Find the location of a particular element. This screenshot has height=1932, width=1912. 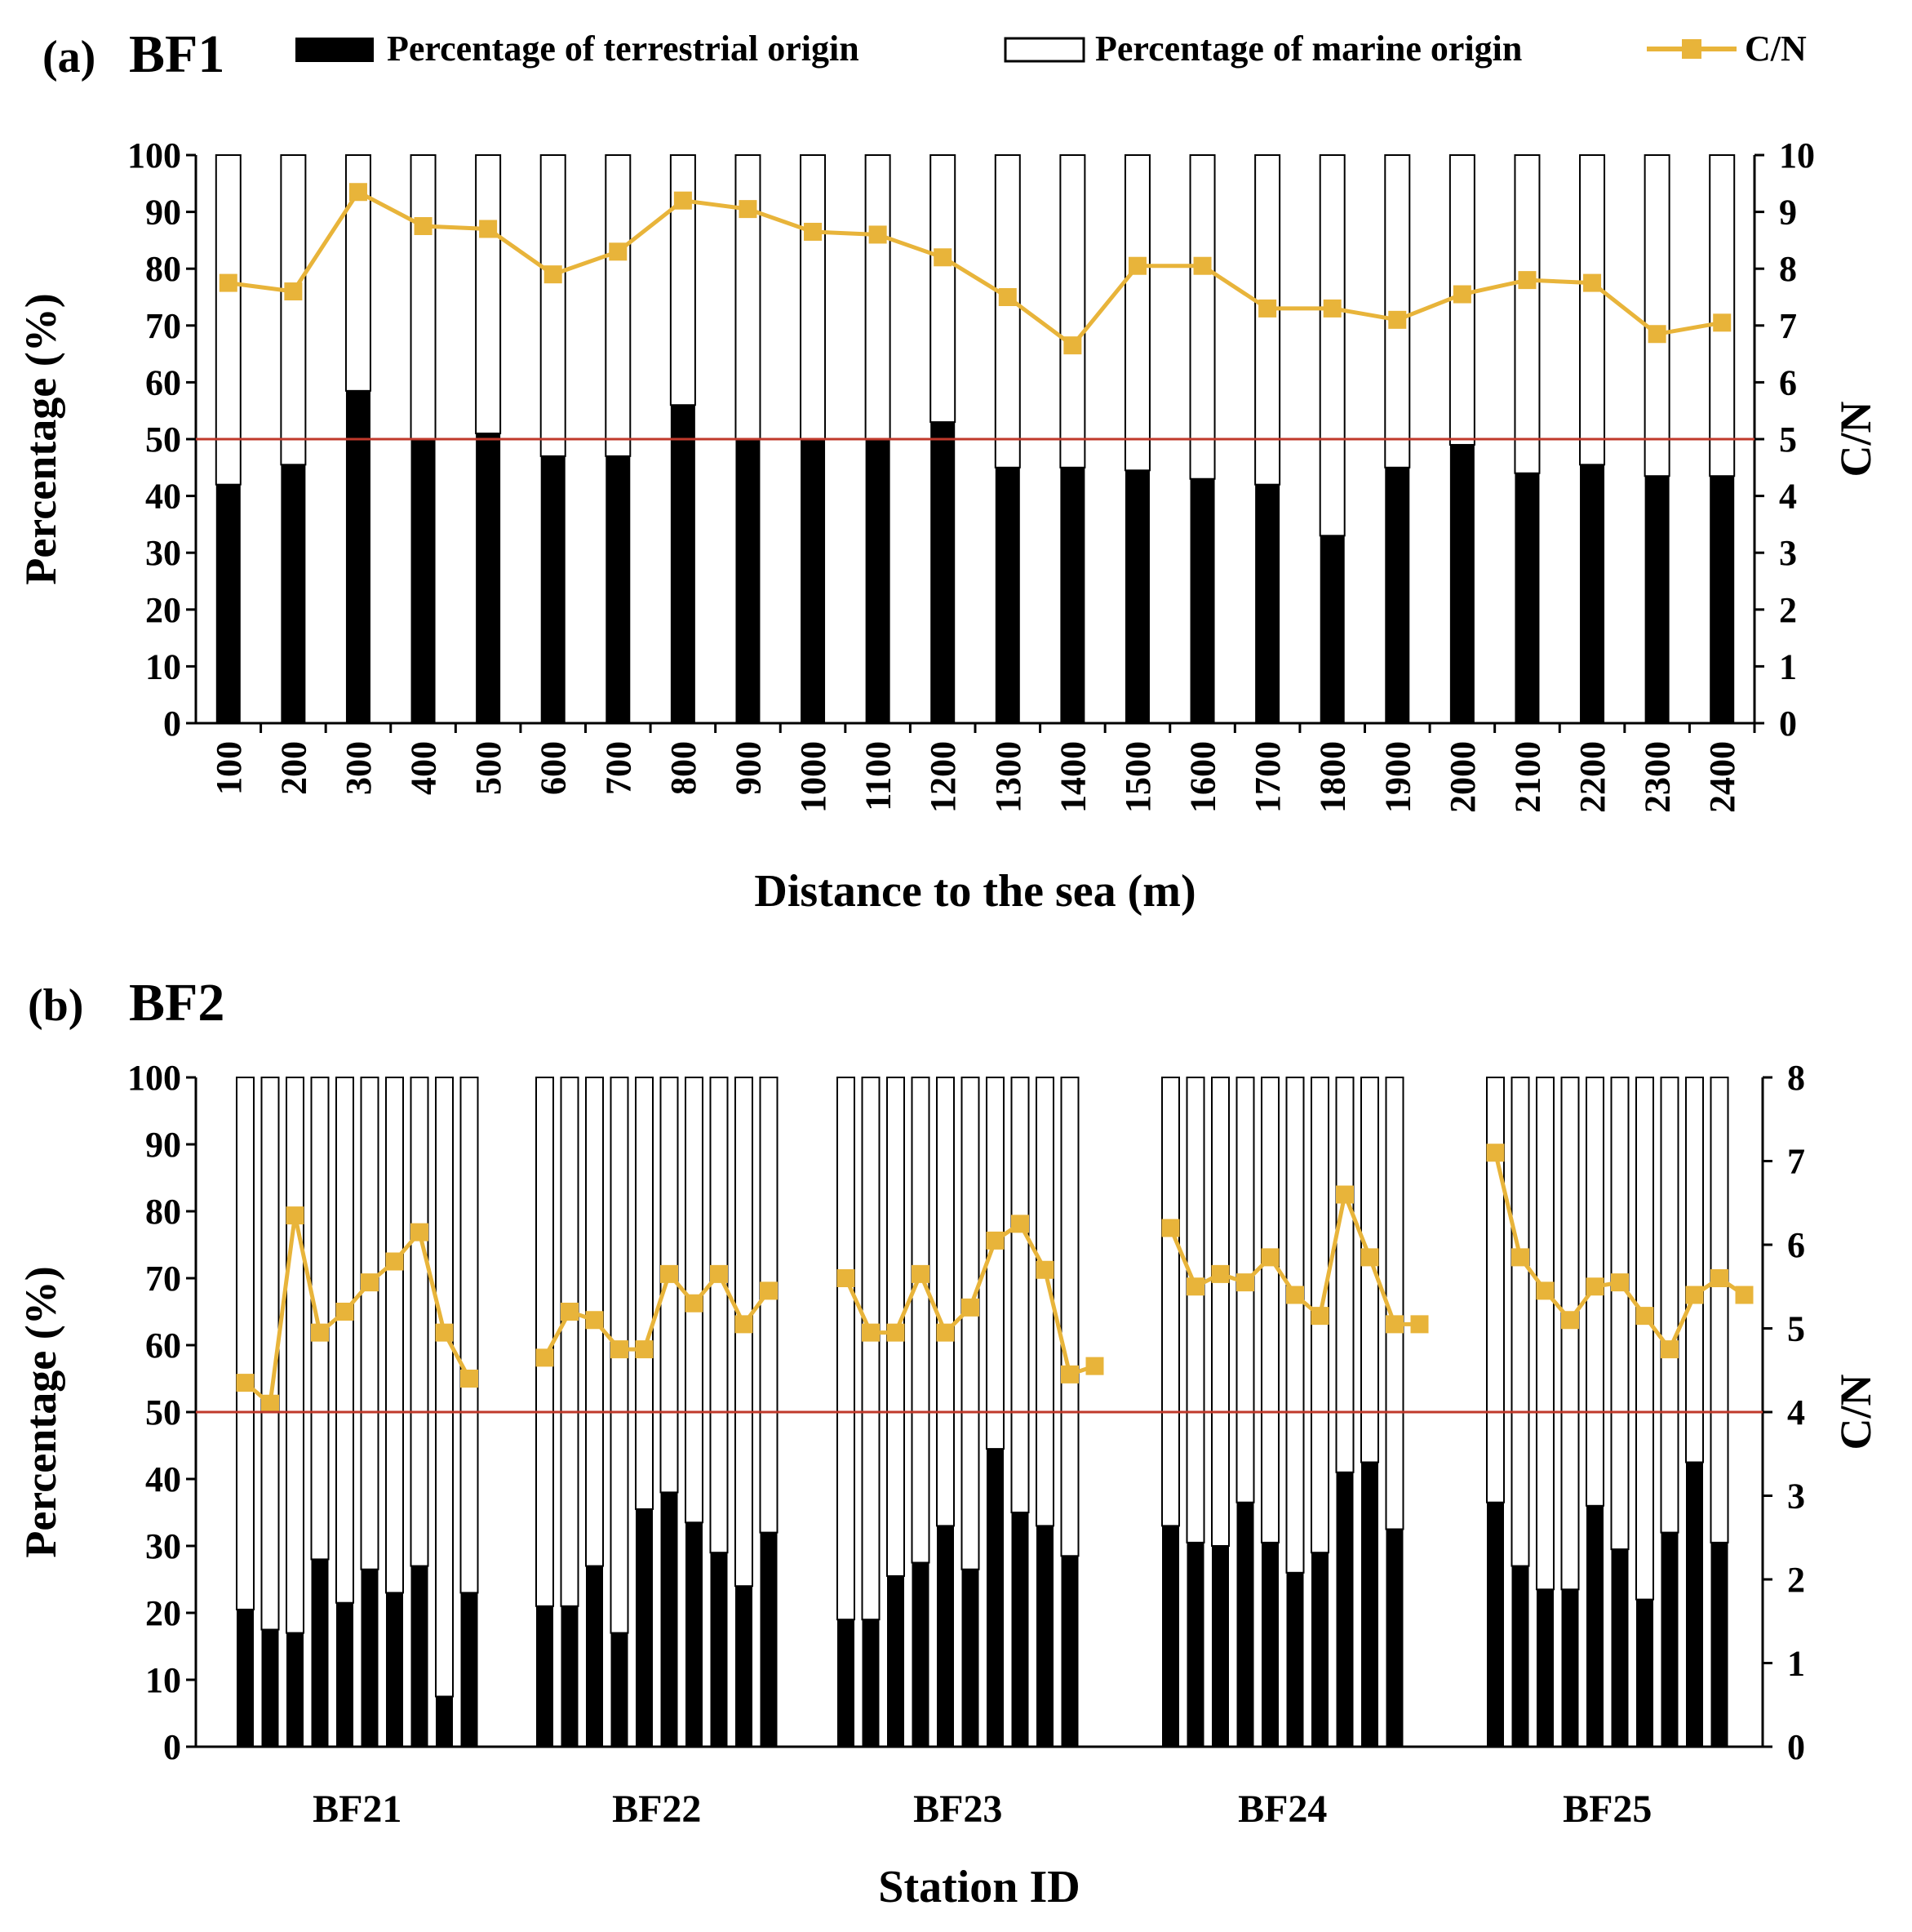

b-right-tick-label: 8 is located at coordinates (1796, 1078).